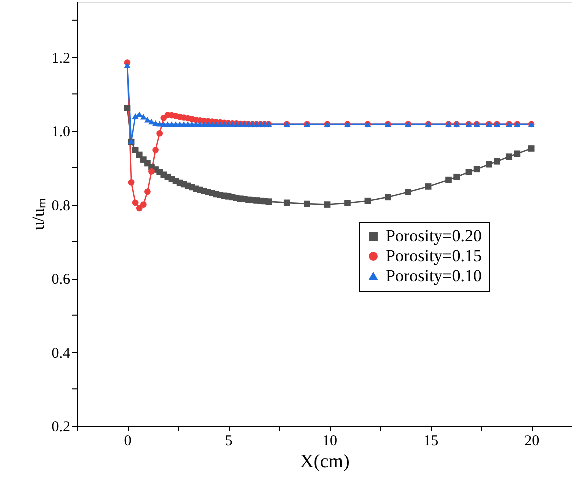  What do you see at coordinates (61, 428) in the screenshot?
I see `y-tick-label: 0.2` at bounding box center [61, 428].